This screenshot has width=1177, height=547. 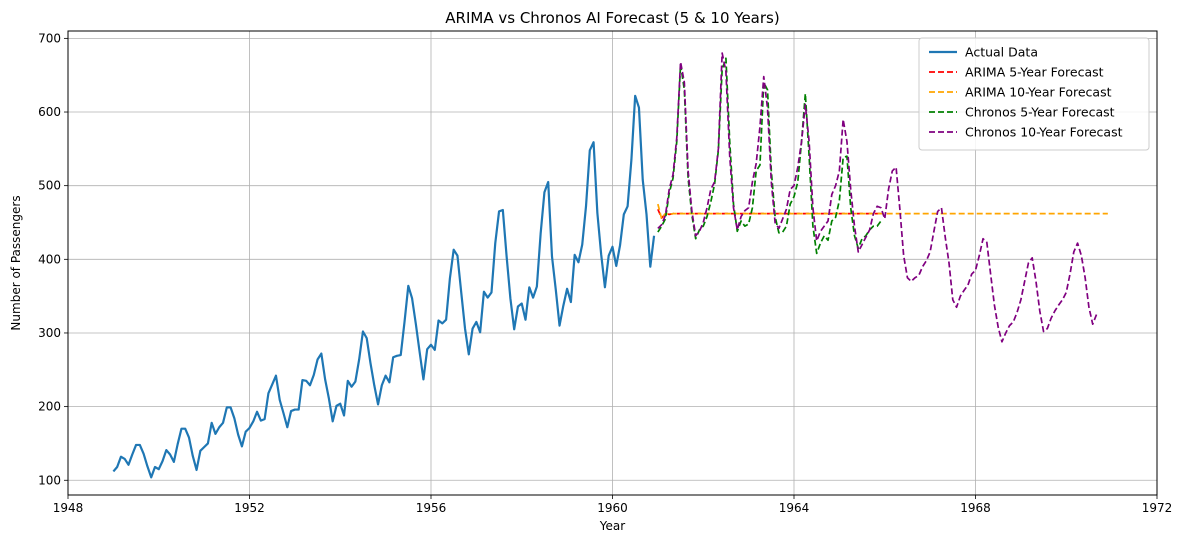 I want to click on y-tick-label: 700, so click(x=49, y=38).